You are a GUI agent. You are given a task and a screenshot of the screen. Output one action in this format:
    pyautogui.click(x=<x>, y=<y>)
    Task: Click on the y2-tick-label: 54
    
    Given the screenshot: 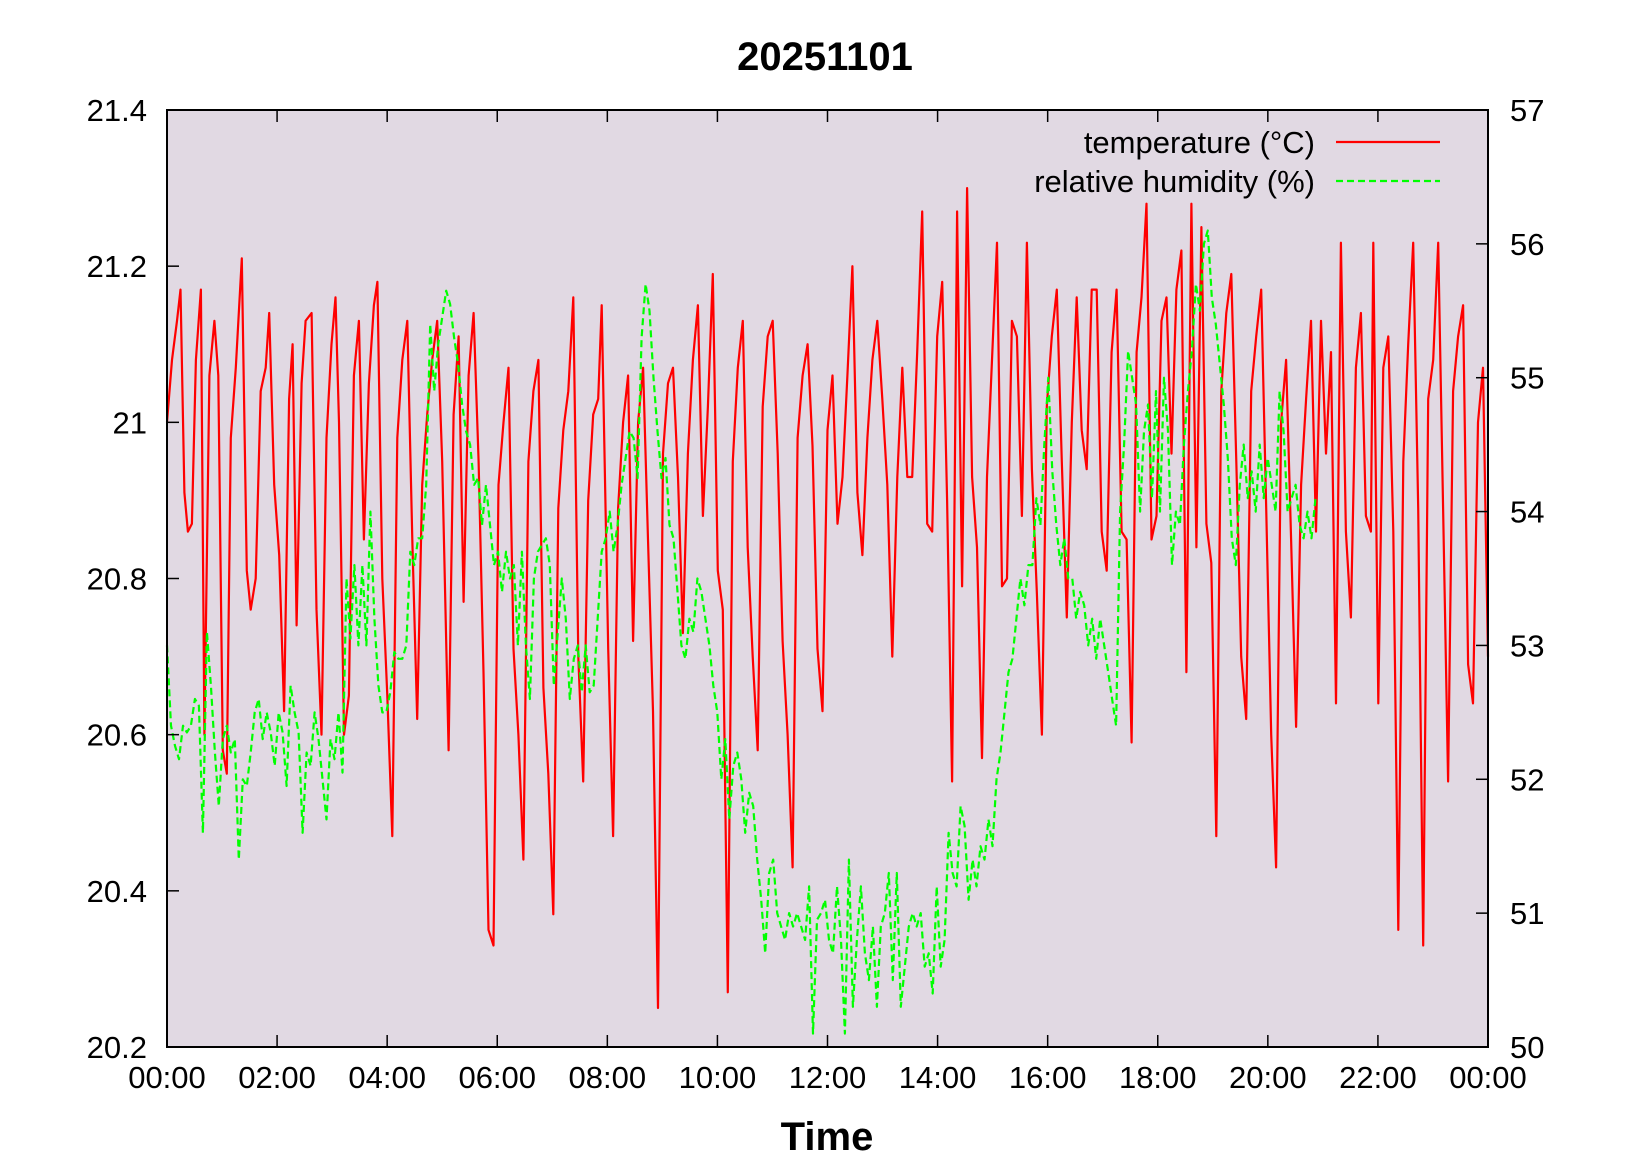 What is the action you would take?
    pyautogui.click(x=1527, y=512)
    